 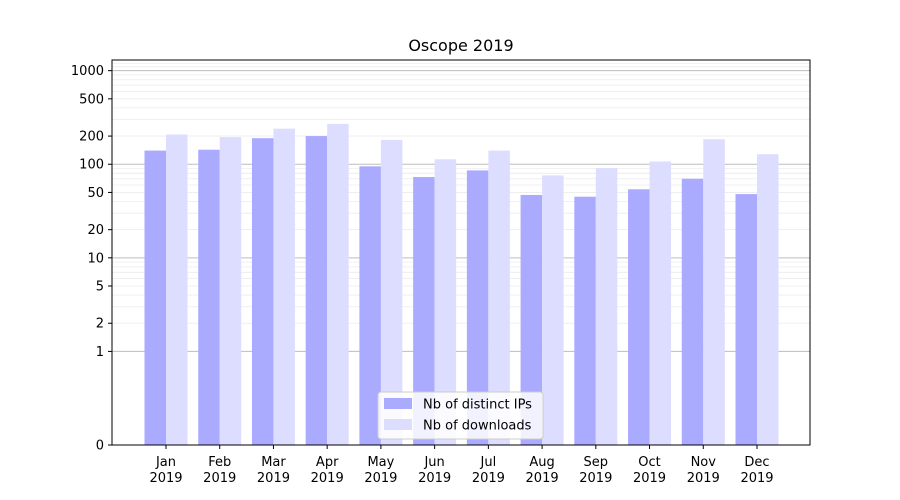 What do you see at coordinates (91, 99) in the screenshot?
I see `y-tick-label: 500` at bounding box center [91, 99].